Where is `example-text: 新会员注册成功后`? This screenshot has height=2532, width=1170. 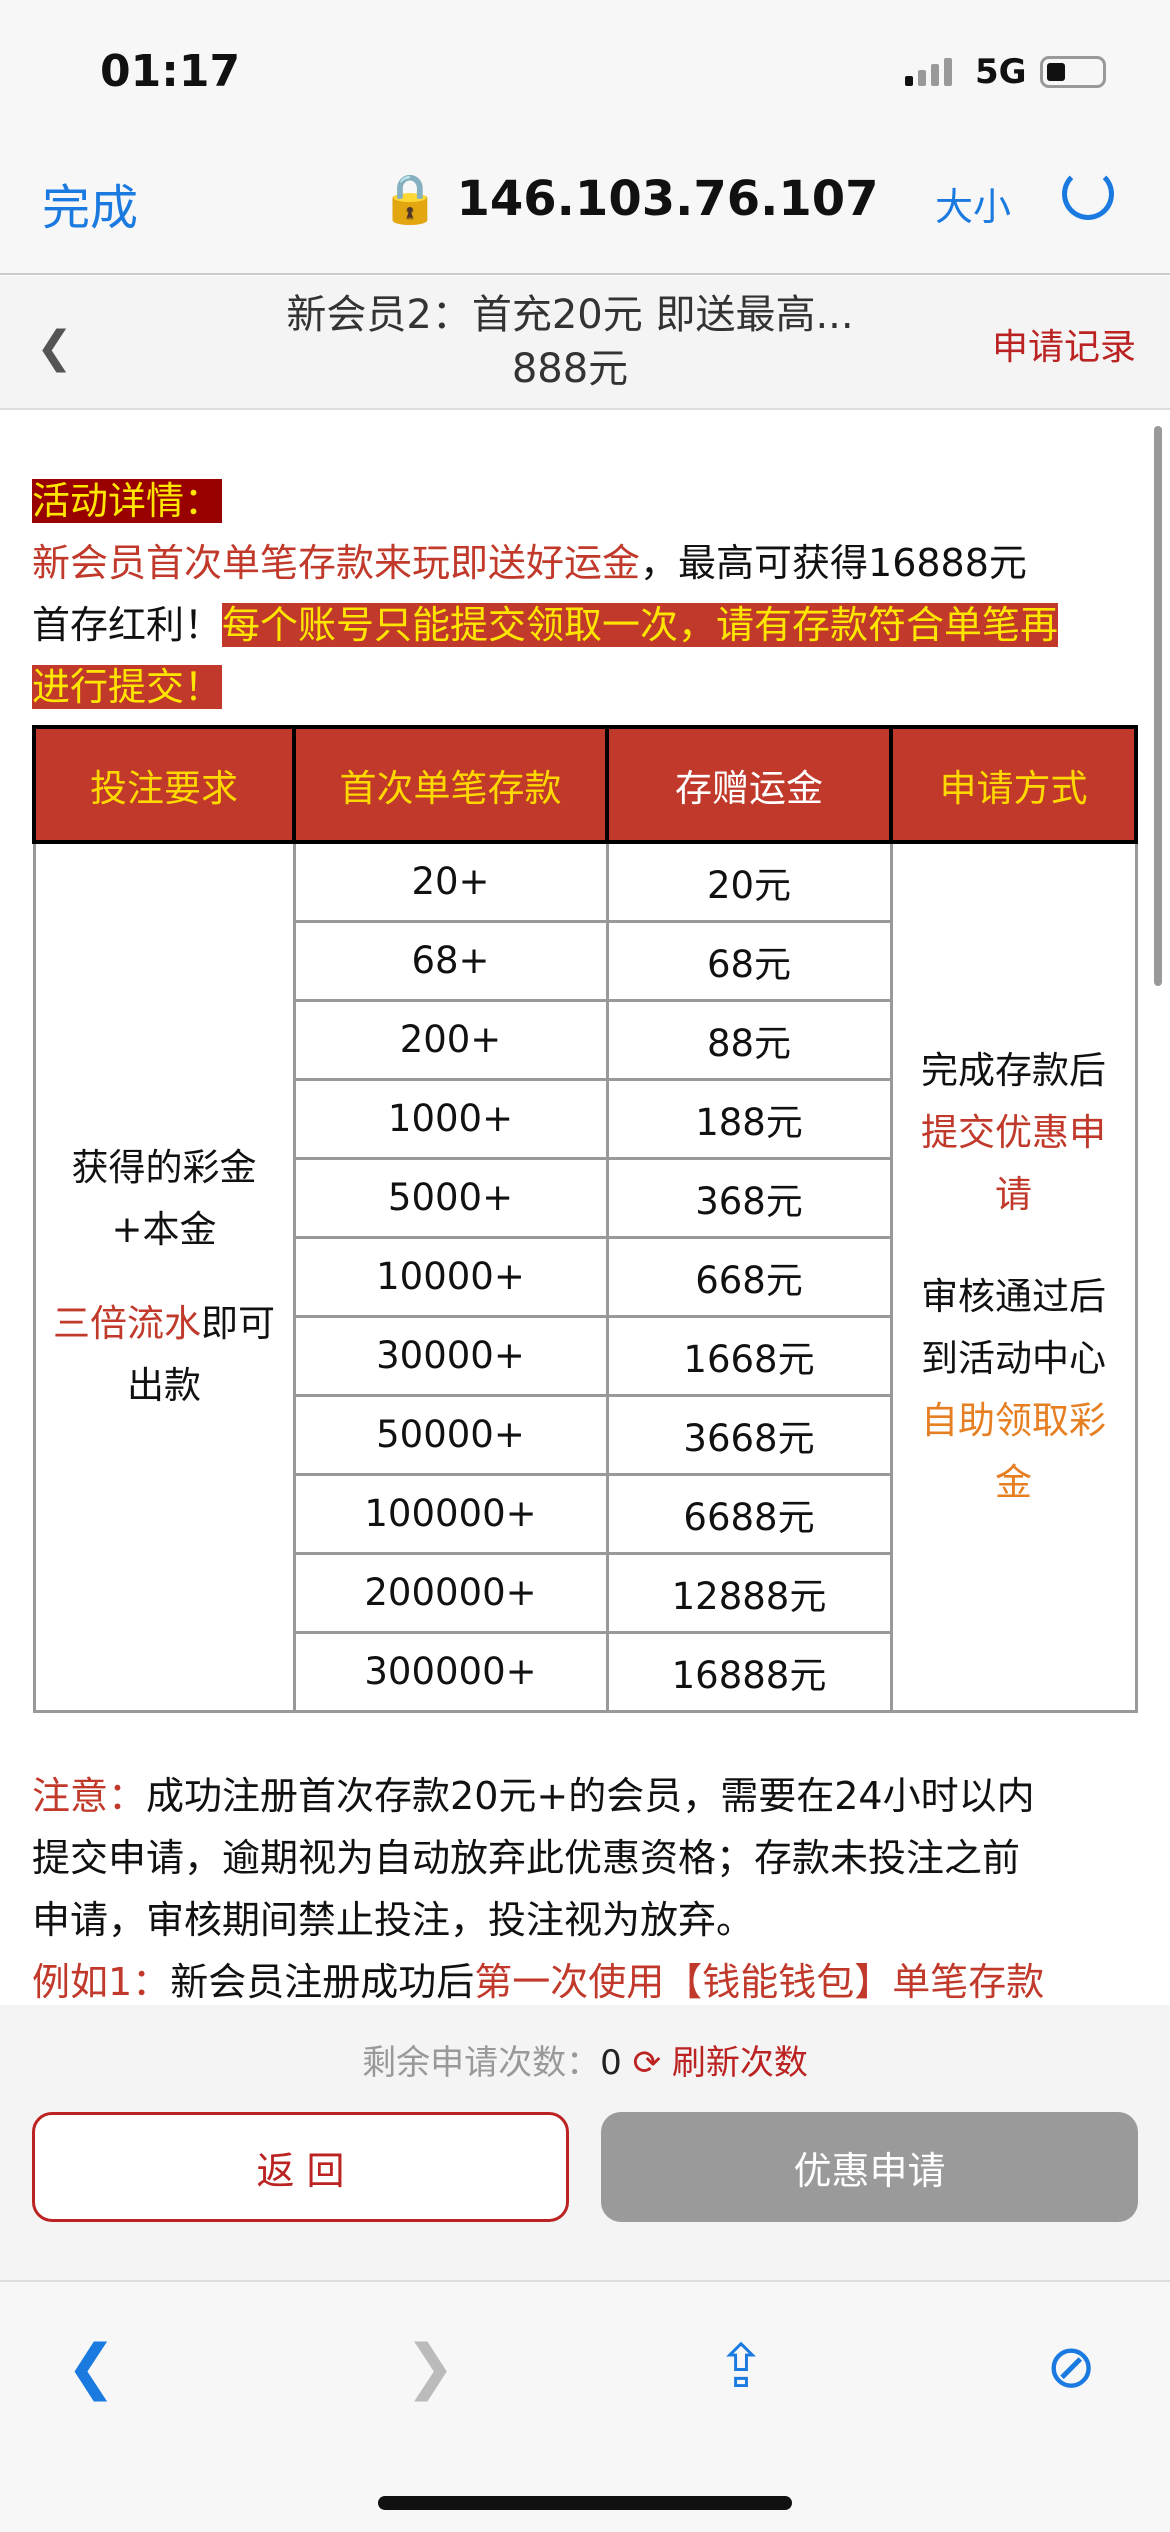
example-text: 新会员注册成功后 is located at coordinates (322, 1982).